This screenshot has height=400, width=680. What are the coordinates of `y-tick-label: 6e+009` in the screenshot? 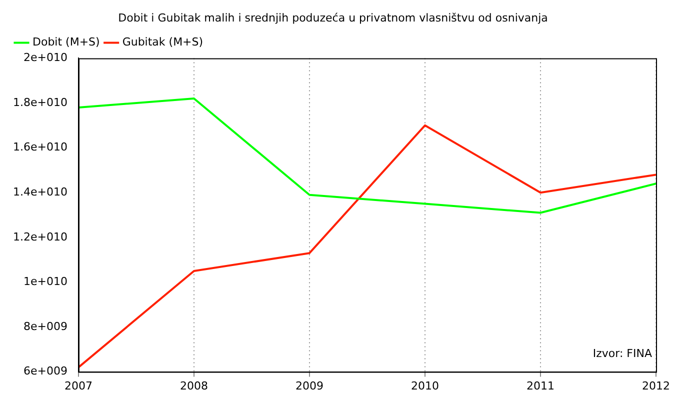 It's located at (45, 371).